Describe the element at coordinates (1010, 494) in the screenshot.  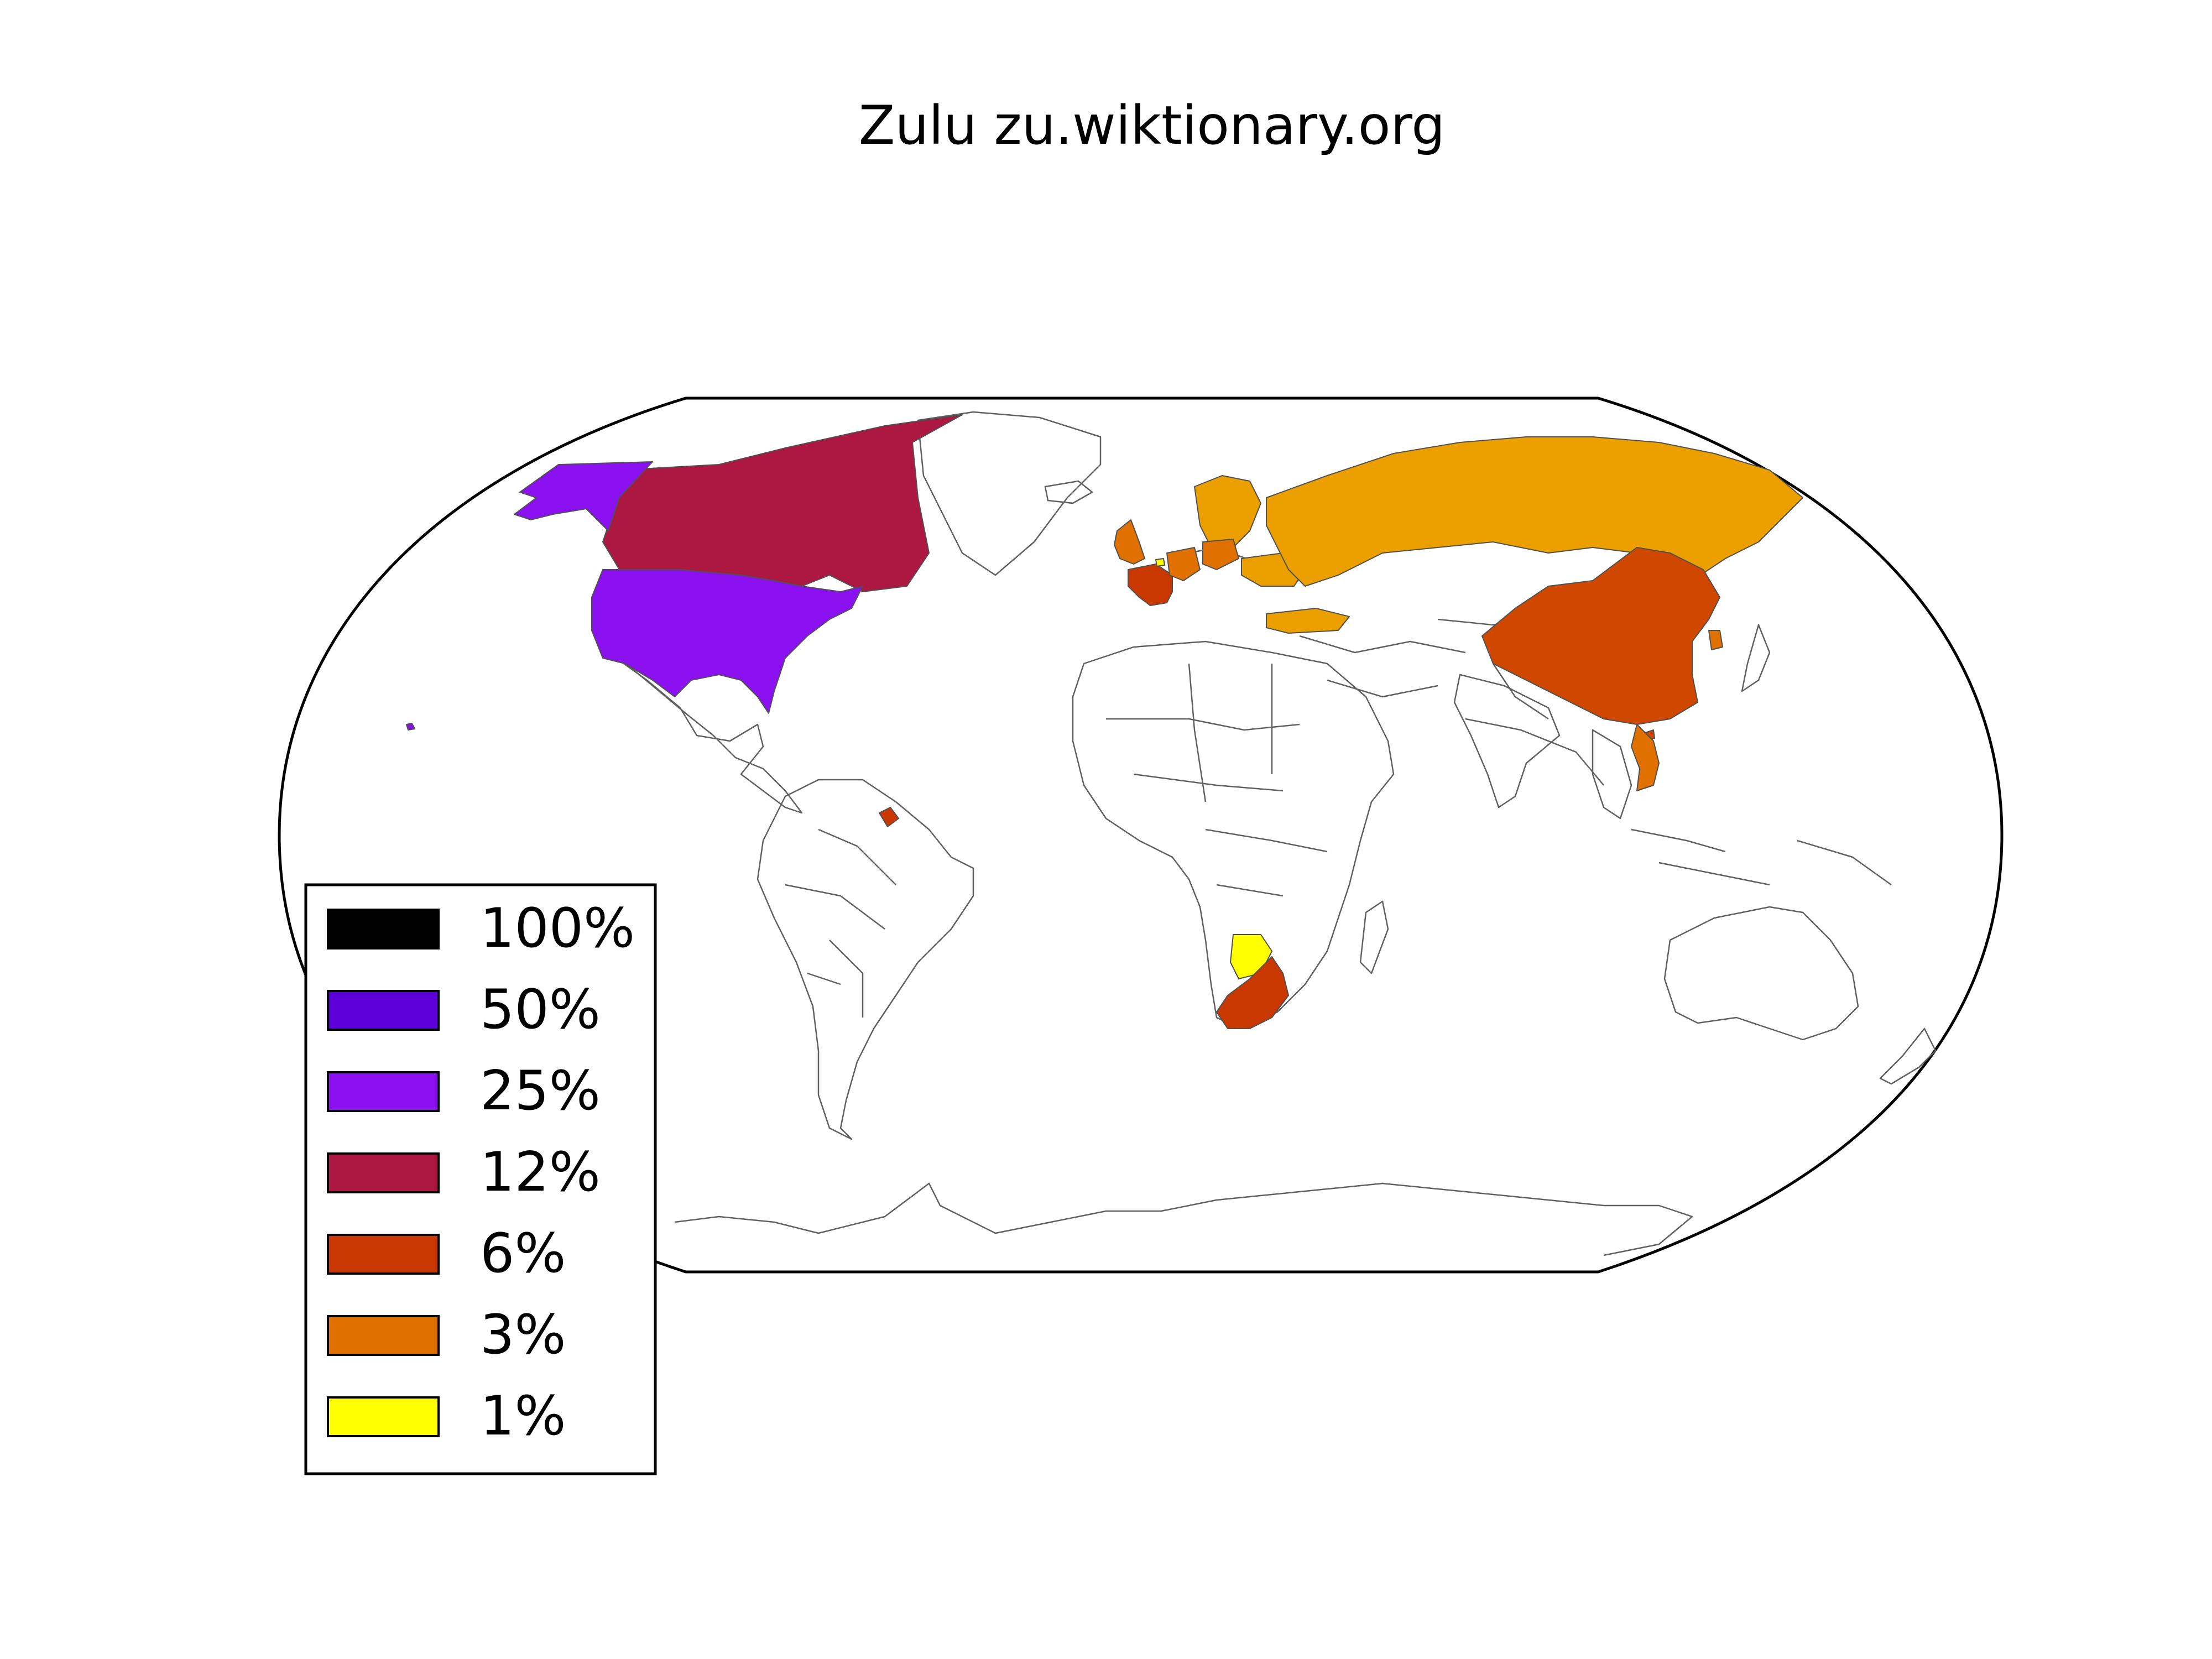
I see `greenland-outline` at that location.